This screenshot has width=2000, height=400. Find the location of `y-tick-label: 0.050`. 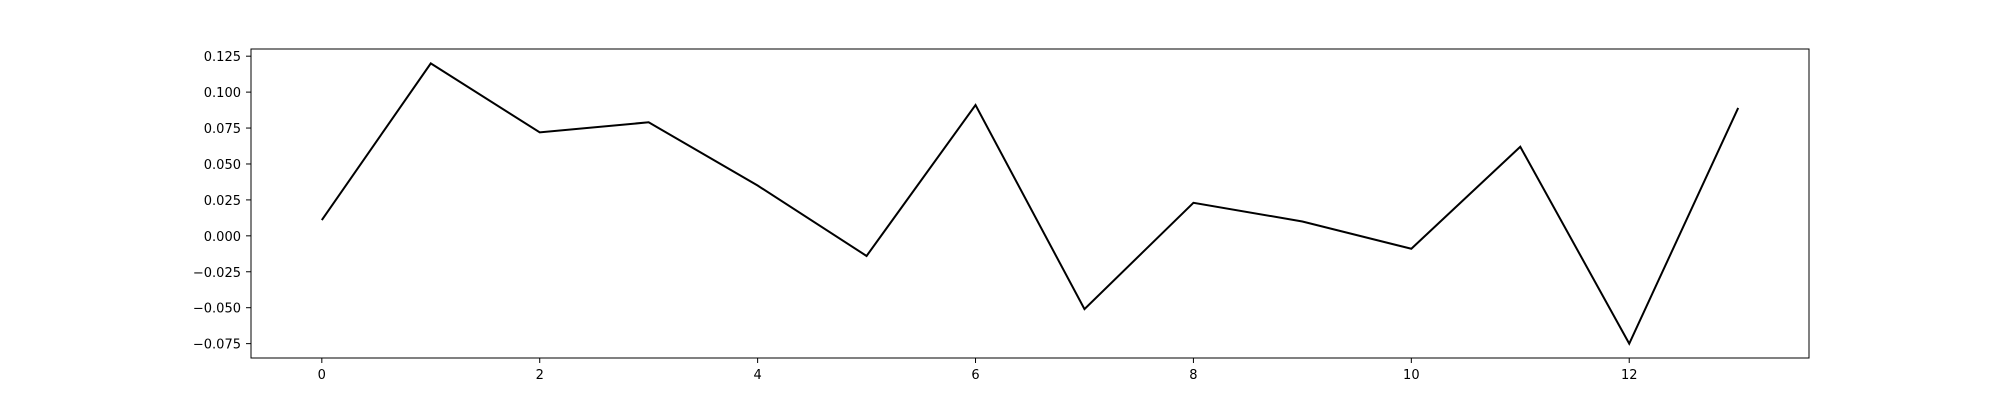

y-tick-label: 0.050 is located at coordinates (222, 165).